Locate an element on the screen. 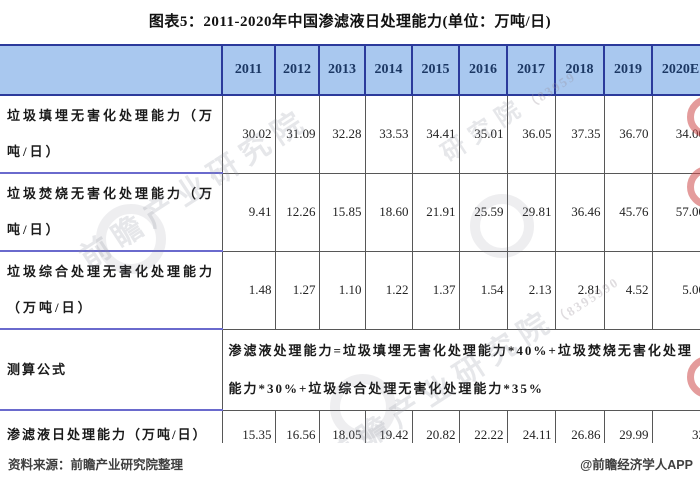 The image size is (700, 483). table-cell: 36.05 is located at coordinates (530, 134).